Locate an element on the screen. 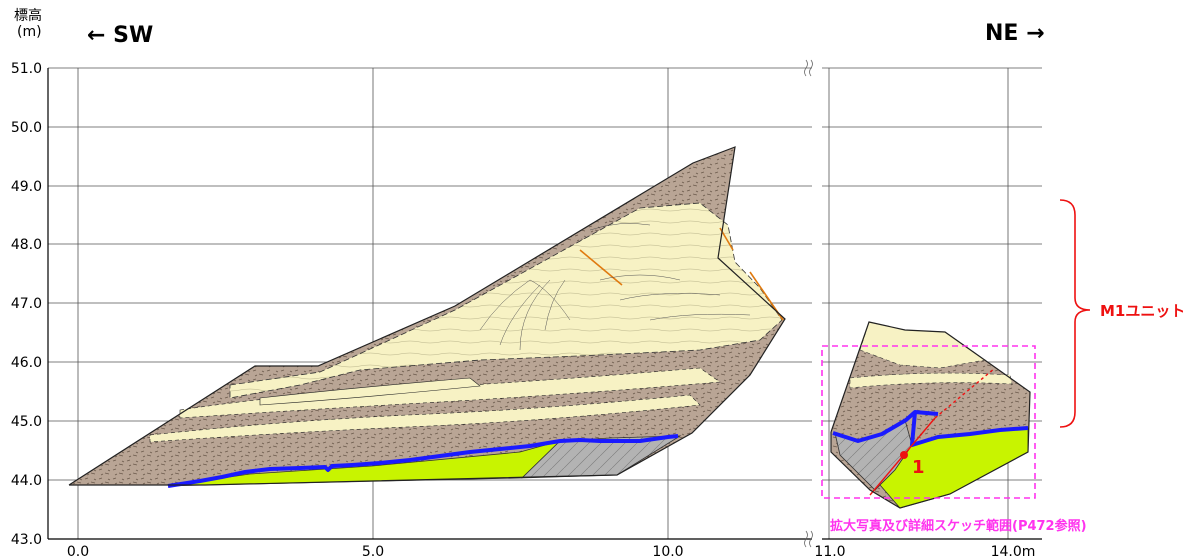 Image resolution: width=1183 pixels, height=560 pixels. left-direction-label: ← SW is located at coordinates (120, 35).